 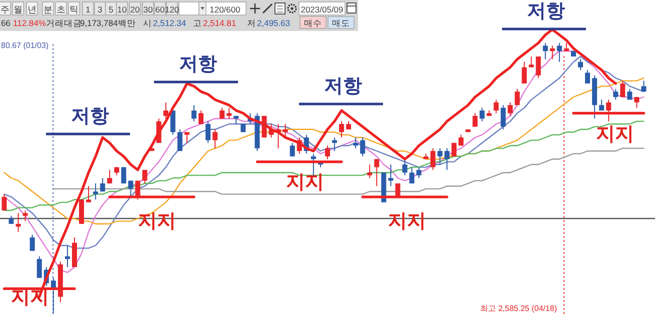 What do you see at coordinates (251, 23) in the screenshot?
I see `text: 저` at bounding box center [251, 23].